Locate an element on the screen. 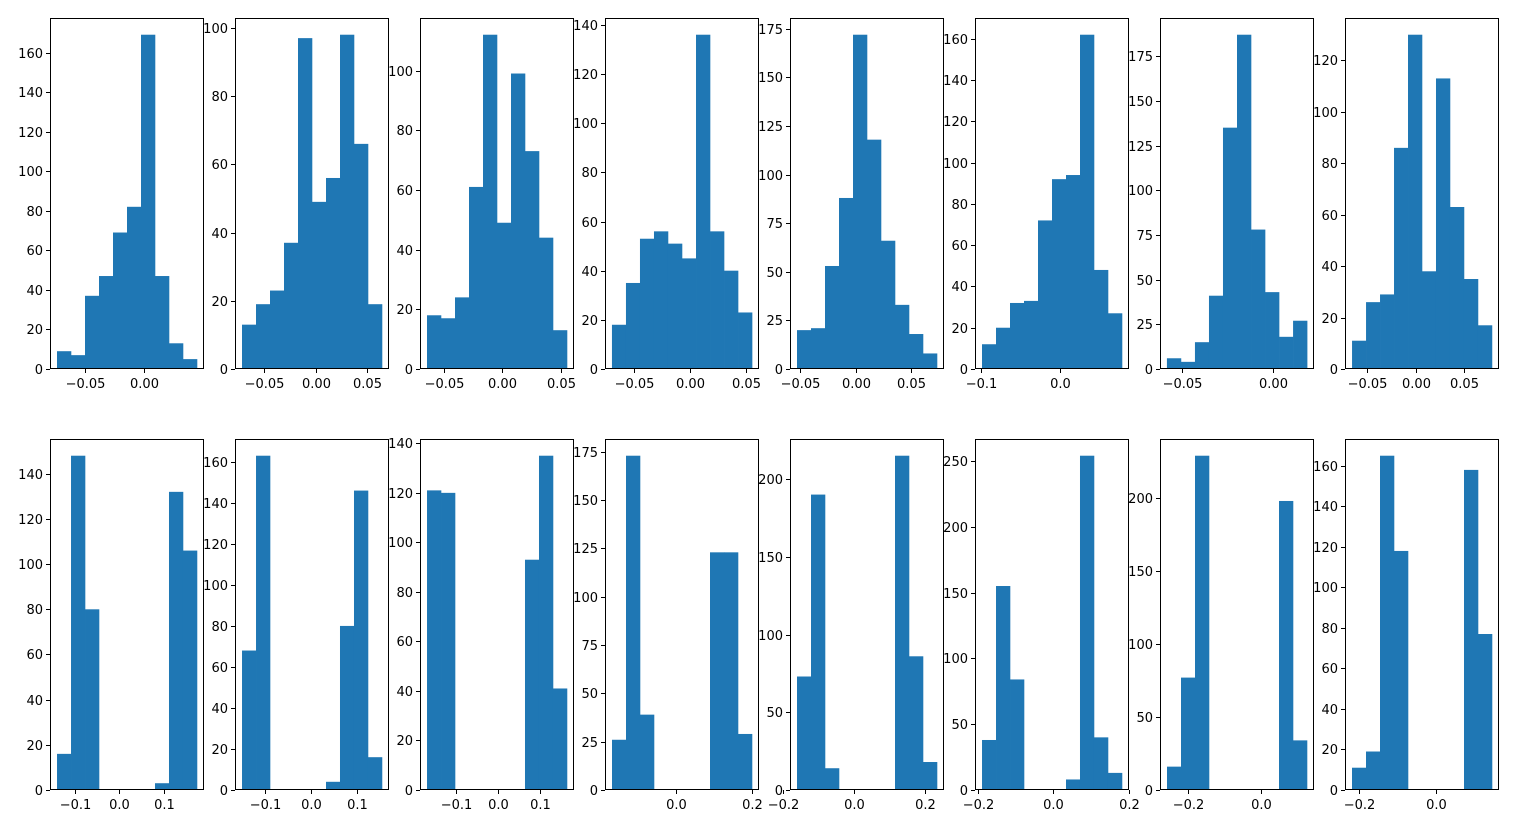  y-tick-label: 25 is located at coordinates (1144, 325).